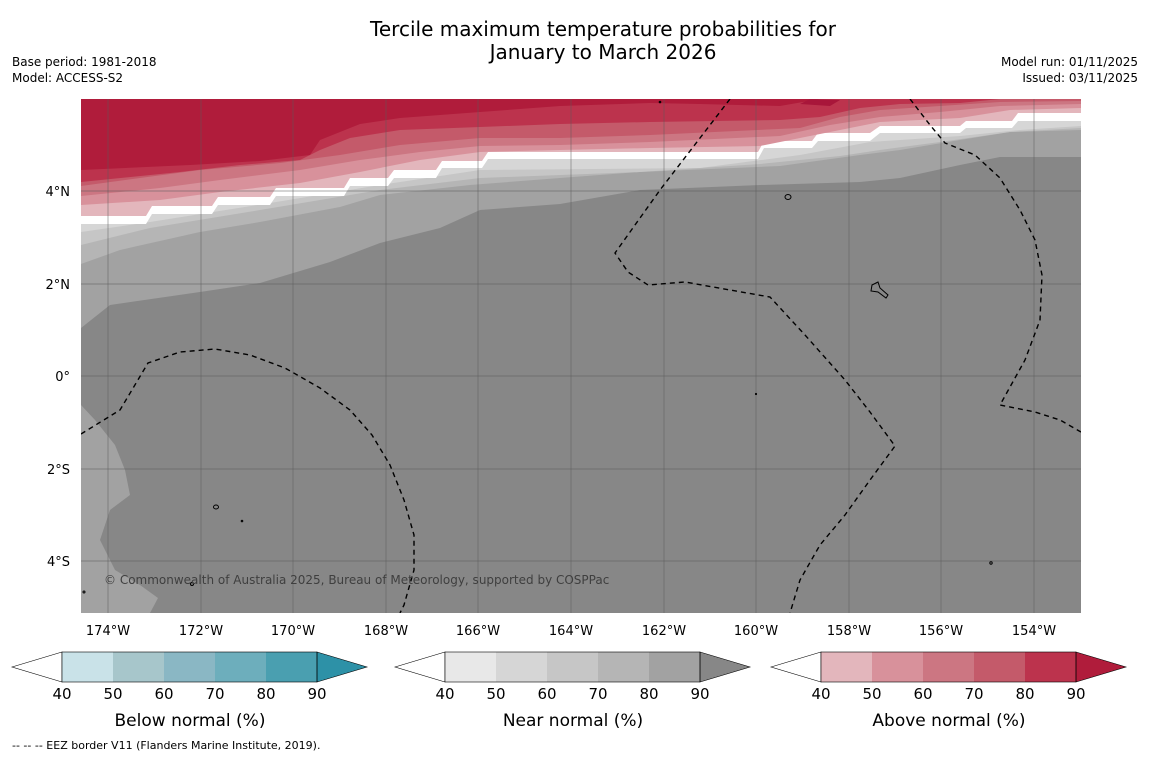 Image resolution: width=1150 pixels, height=758 pixels. I want to click on legend-below-normal: 40 50 60 70 80 90 Below normal (%), so click(189, 691).